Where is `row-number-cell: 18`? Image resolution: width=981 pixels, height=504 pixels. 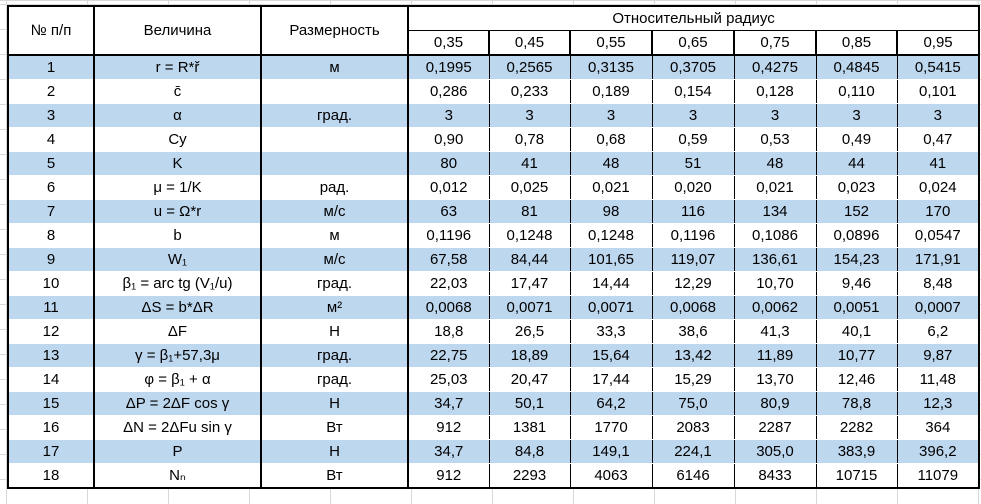 row-number-cell: 18 is located at coordinates (51, 476).